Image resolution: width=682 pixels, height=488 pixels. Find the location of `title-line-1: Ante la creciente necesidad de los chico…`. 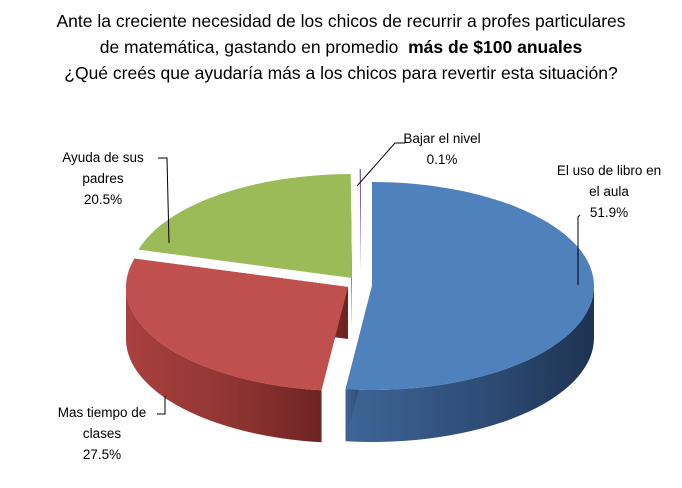

title-line-1: Ante la creciente necesidad de los chico… is located at coordinates (341, 21).